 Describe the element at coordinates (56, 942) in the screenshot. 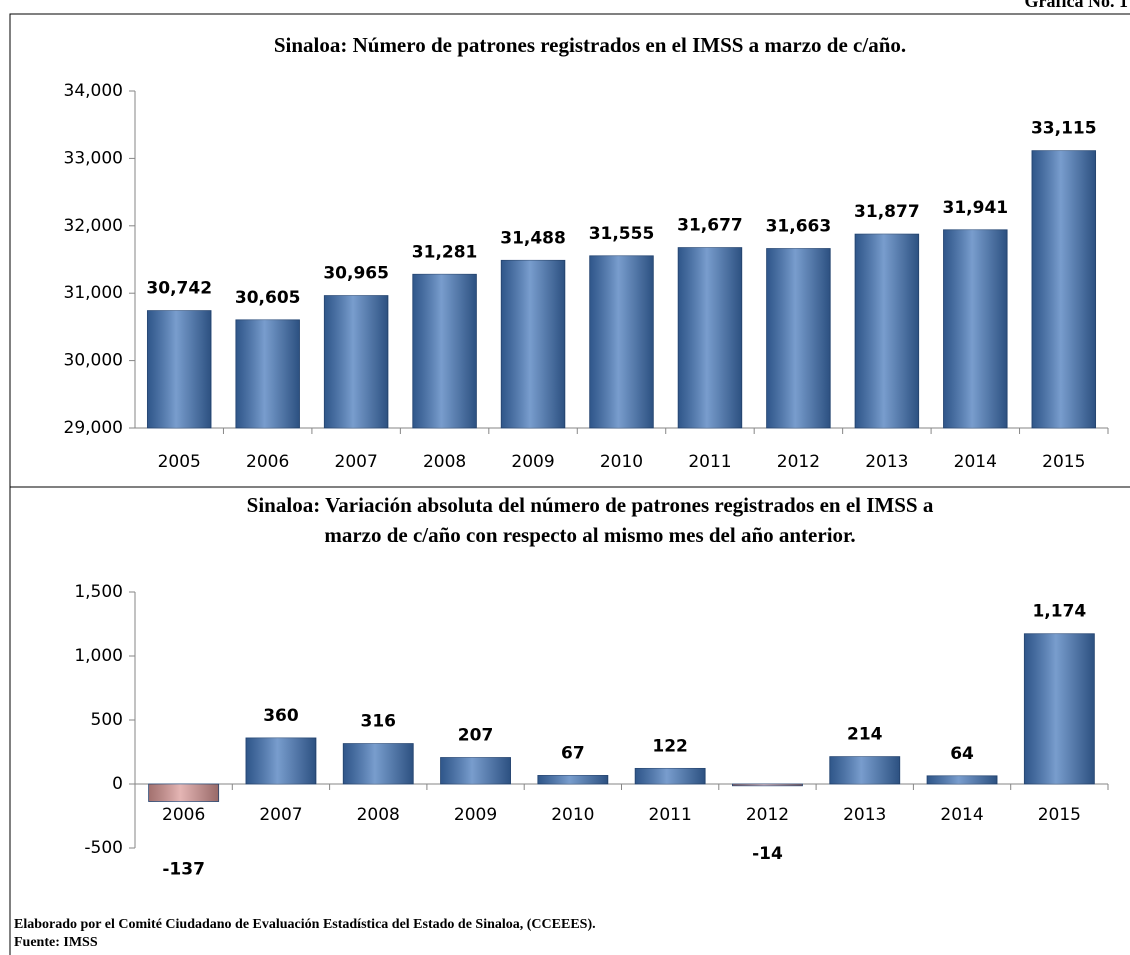

I see `note: Fuente: IMSS` at that location.